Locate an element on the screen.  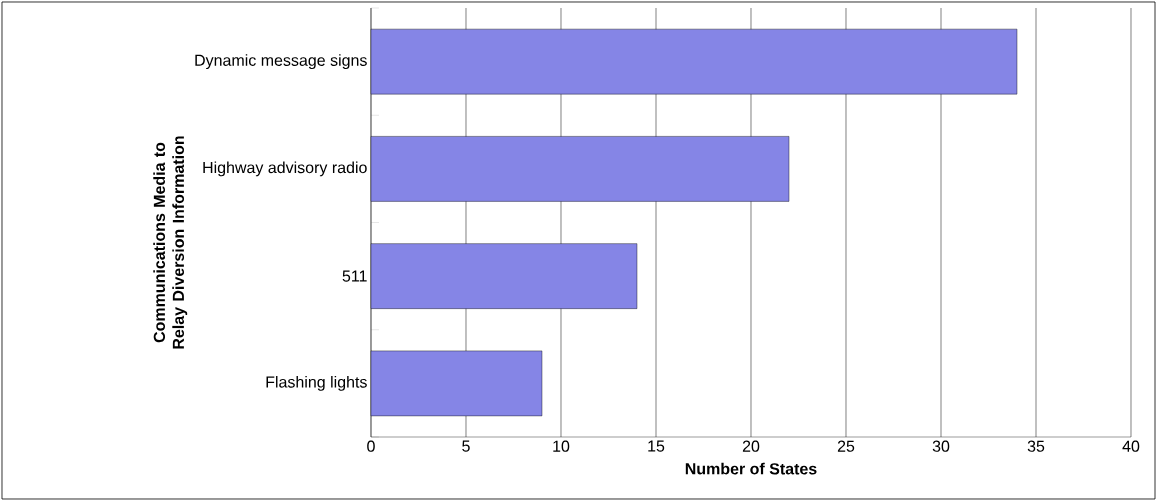
x-tick-label: 5 is located at coordinates (466, 446).